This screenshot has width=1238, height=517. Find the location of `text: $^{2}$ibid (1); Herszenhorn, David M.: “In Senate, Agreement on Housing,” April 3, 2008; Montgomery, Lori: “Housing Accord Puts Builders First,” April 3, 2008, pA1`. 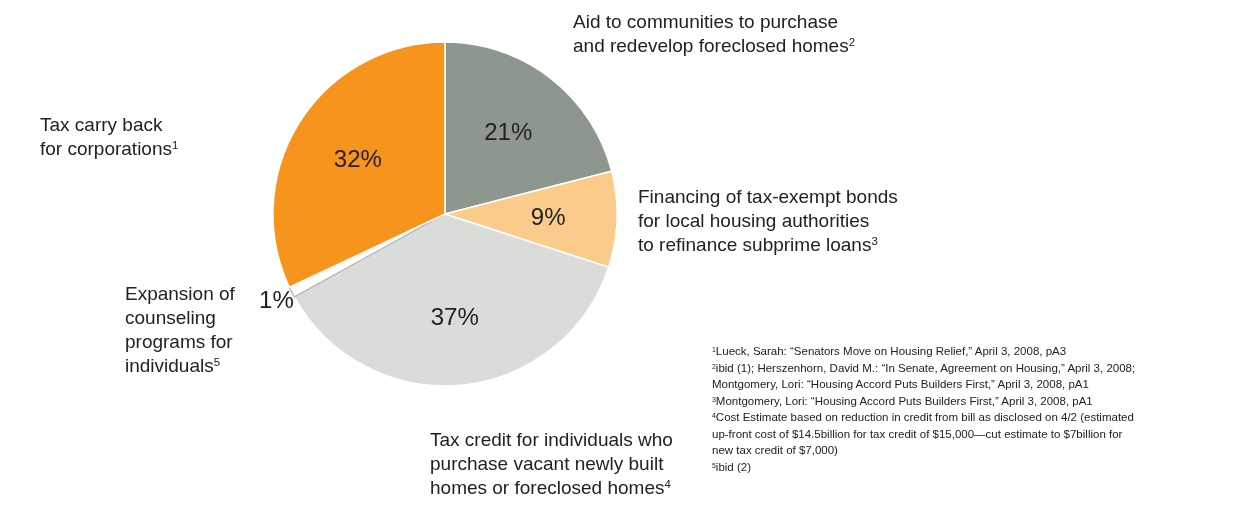

text: $^{2}$ibid (1); Herszenhorn, David M.: “In Senate, Agreement on Housing,” April 3, 2008; Montgomery, Lori: “Housing Accord Puts Builders First,” April 3, 2008, pA1 is located at coordinates (924, 375).